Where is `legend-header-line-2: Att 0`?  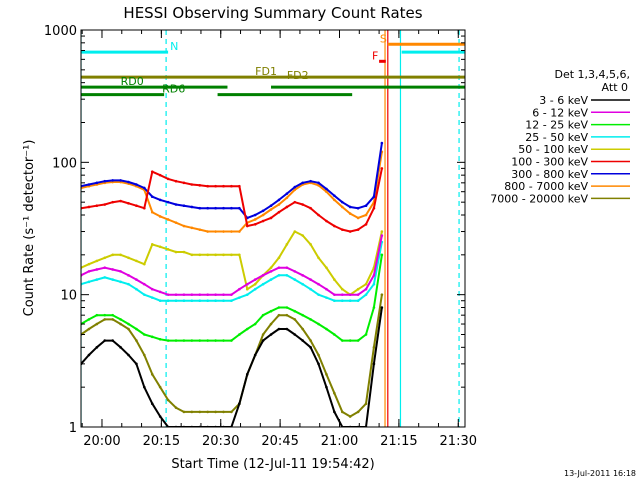 legend-header-line-2: Att 0 is located at coordinates (615, 87).